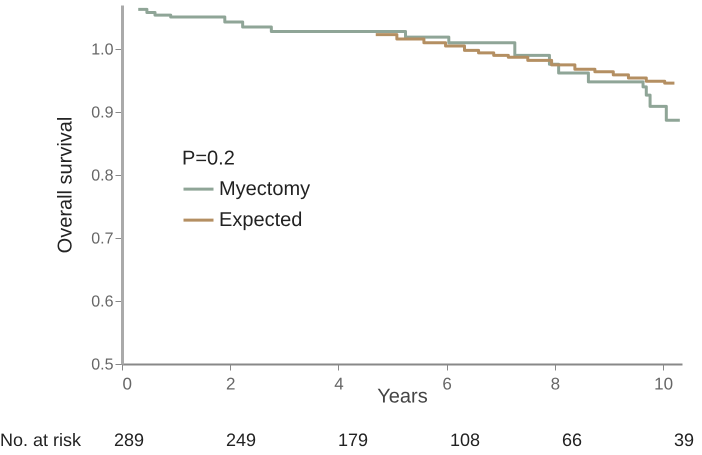  I want to click on y-tick-label: 0.8, so click(102, 176).